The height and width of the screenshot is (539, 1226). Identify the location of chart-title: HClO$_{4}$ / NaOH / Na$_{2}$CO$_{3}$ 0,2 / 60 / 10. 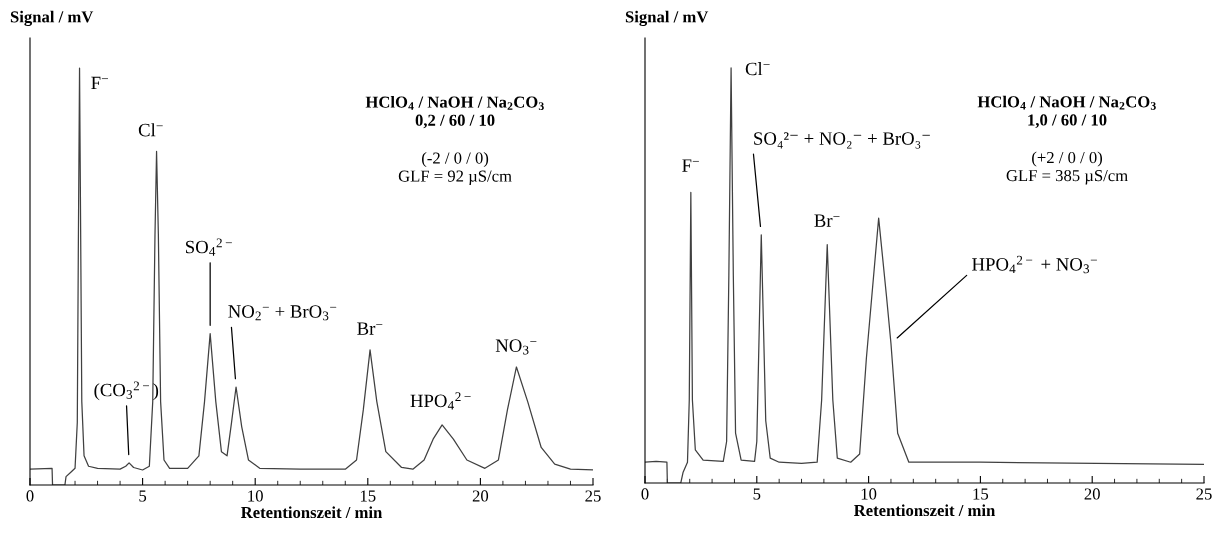
(454, 112).